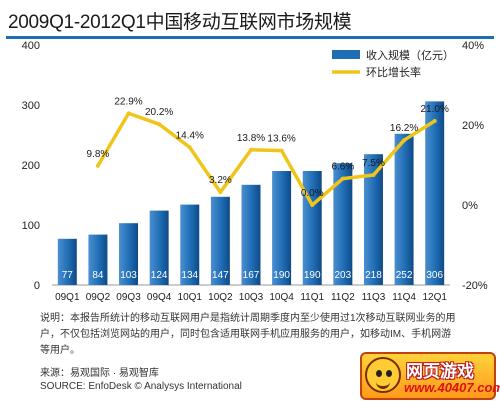  I want to click on x-tick-label: 10Q1, so click(190, 297).